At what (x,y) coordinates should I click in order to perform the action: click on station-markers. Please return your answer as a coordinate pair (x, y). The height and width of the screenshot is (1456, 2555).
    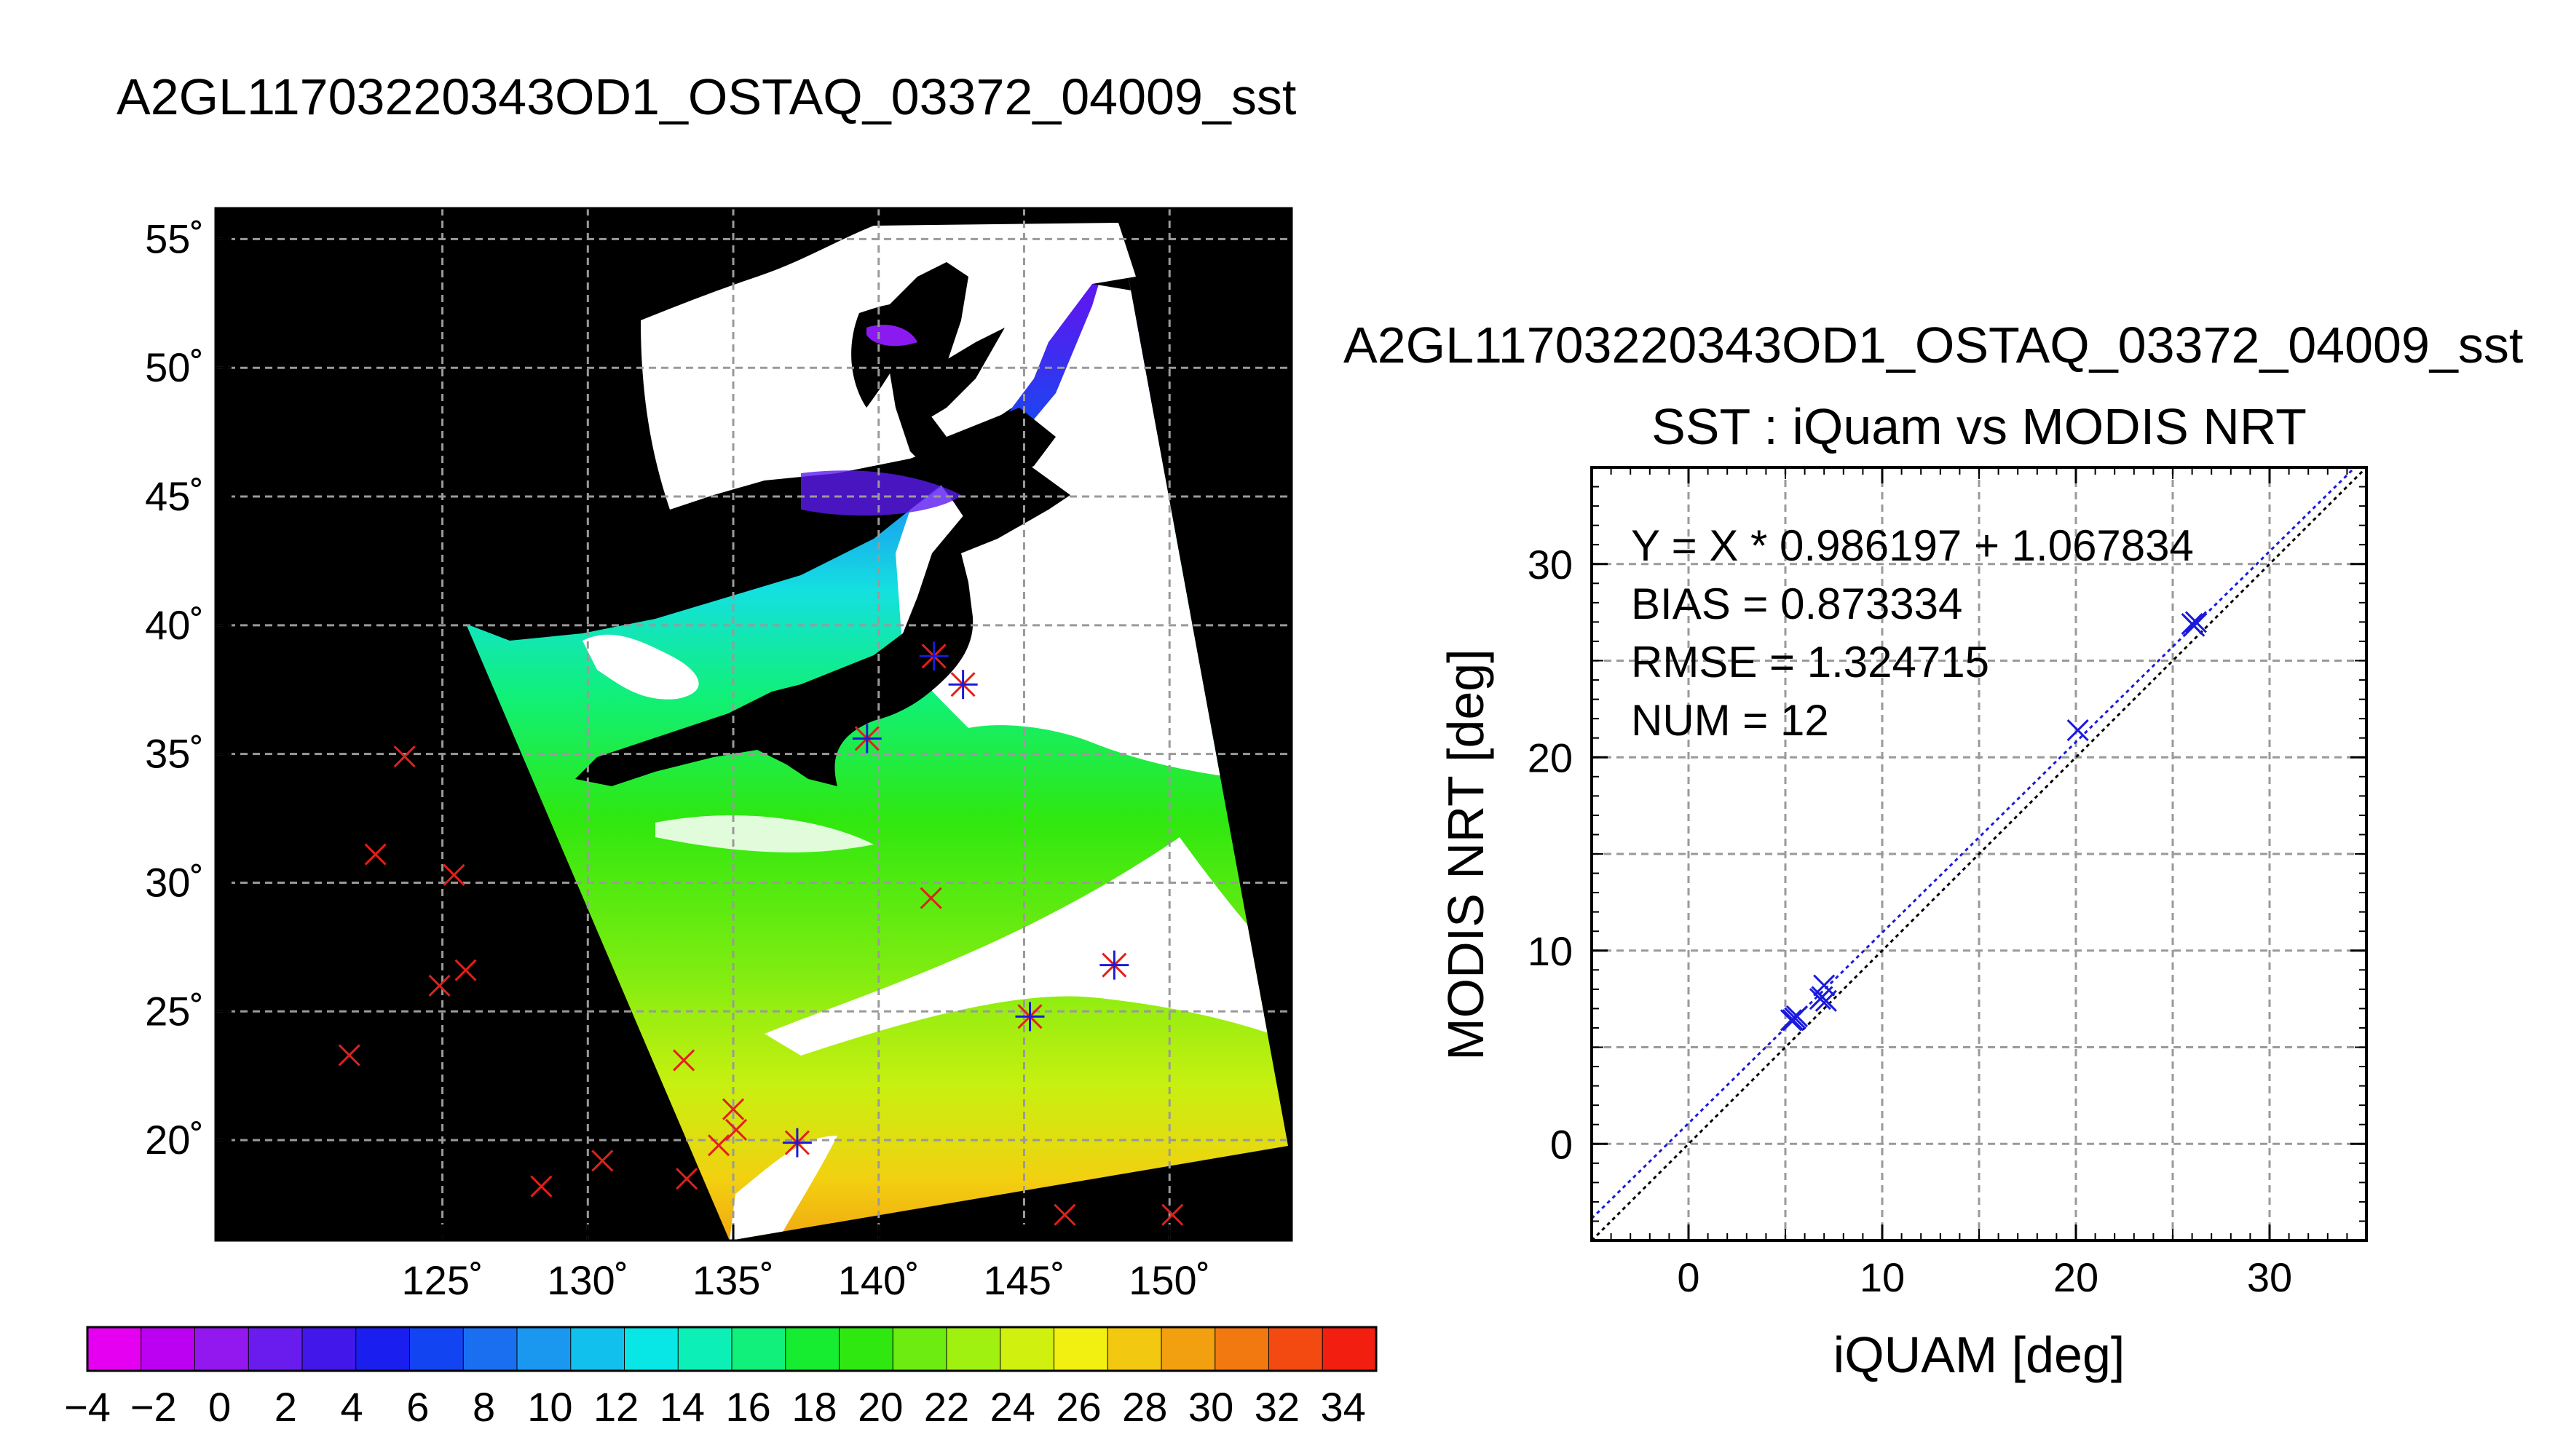
    Looking at the image, I should click on (761, 933).